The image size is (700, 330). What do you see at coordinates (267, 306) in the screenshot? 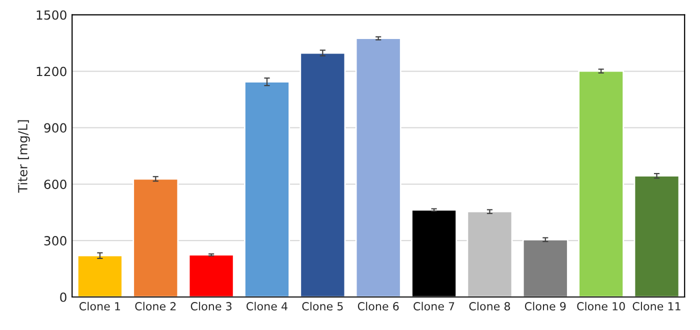
I see `x-tick-label: Clone 4` at bounding box center [267, 306].